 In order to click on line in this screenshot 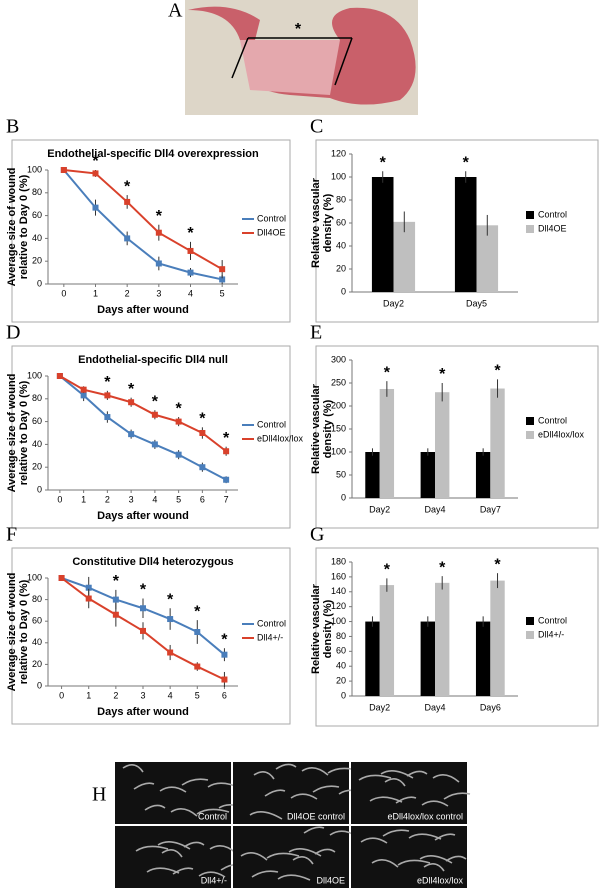, I will do `click(143, 428)`.